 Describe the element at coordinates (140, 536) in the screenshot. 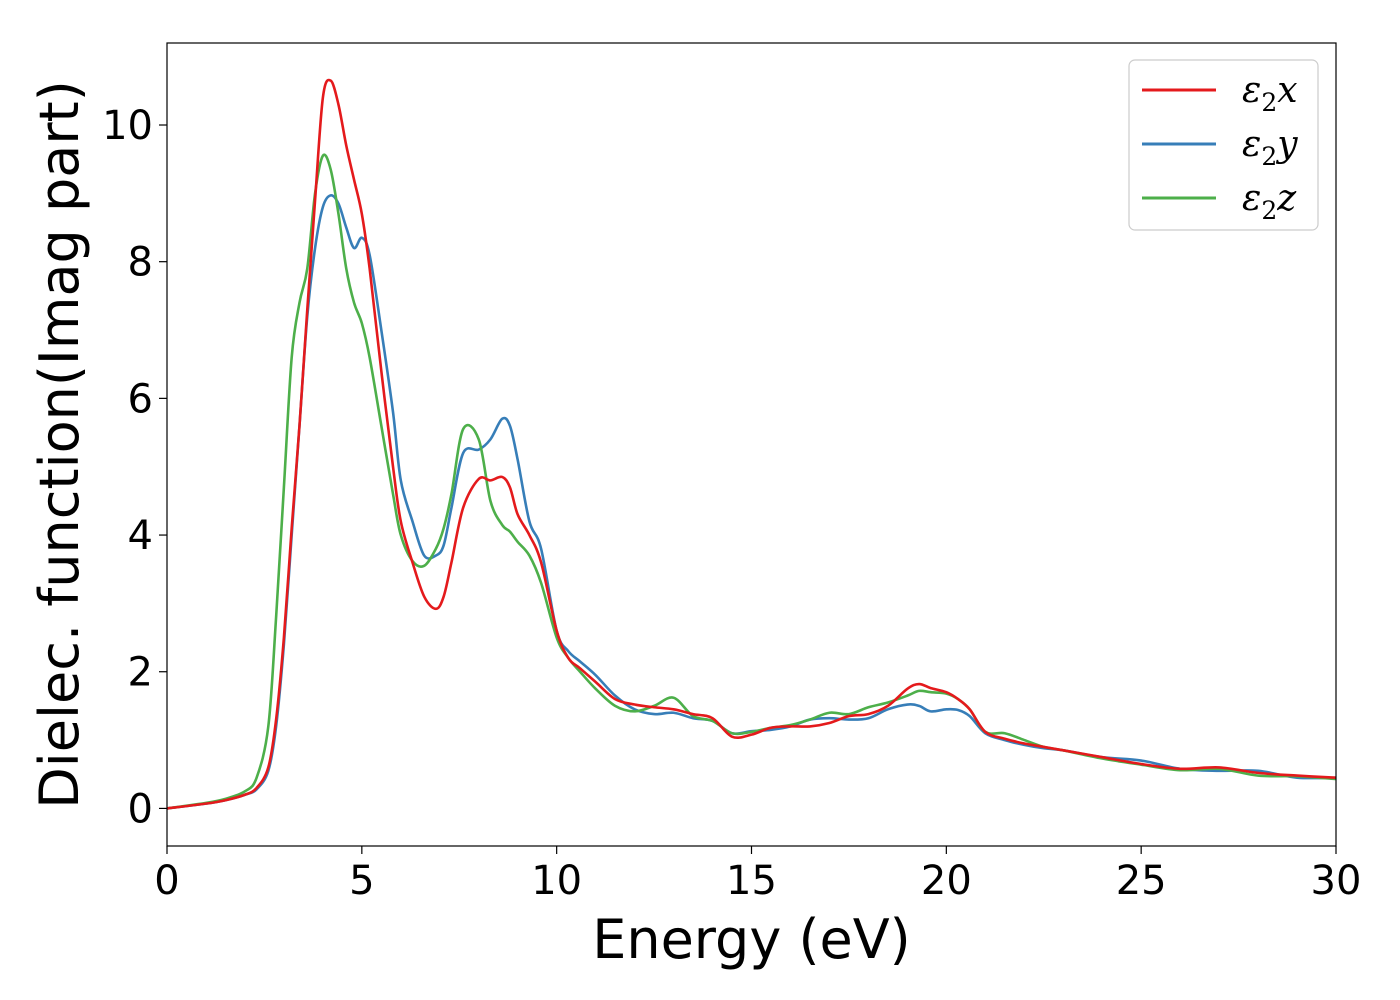

I see `y-tick-label: 4` at that location.